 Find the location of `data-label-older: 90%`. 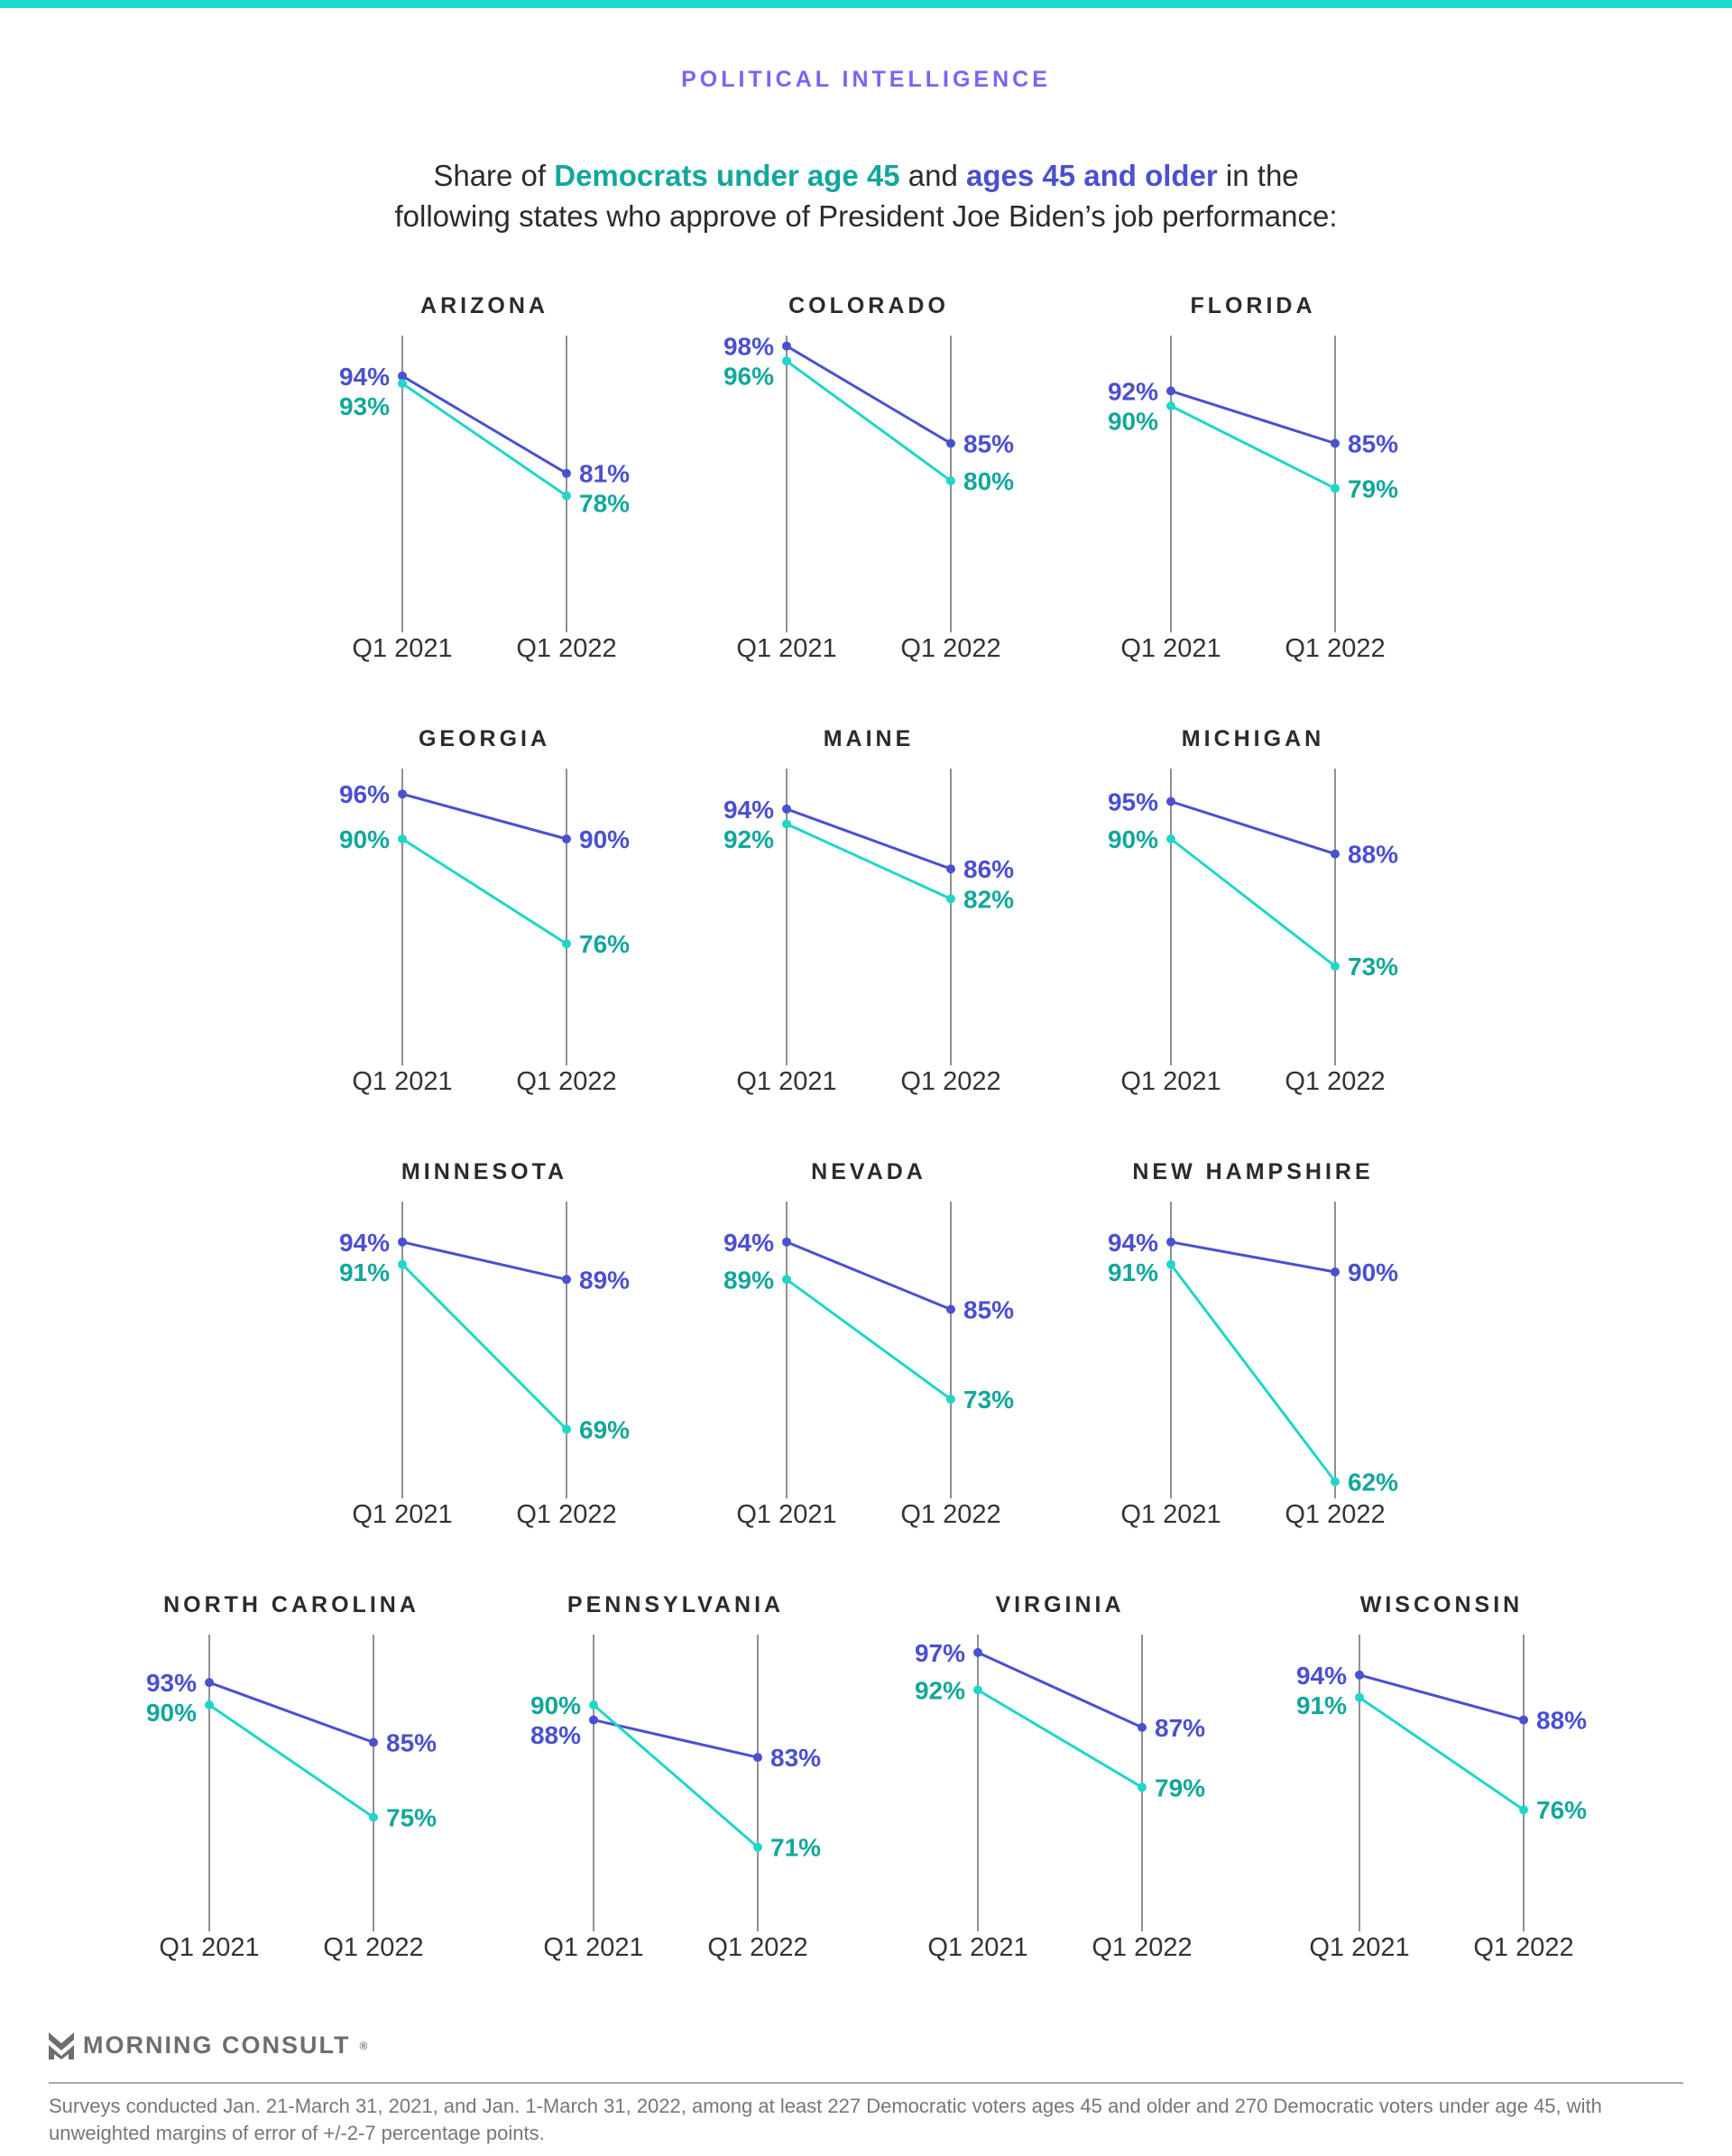

data-label-older: 90% is located at coordinates (604, 839).